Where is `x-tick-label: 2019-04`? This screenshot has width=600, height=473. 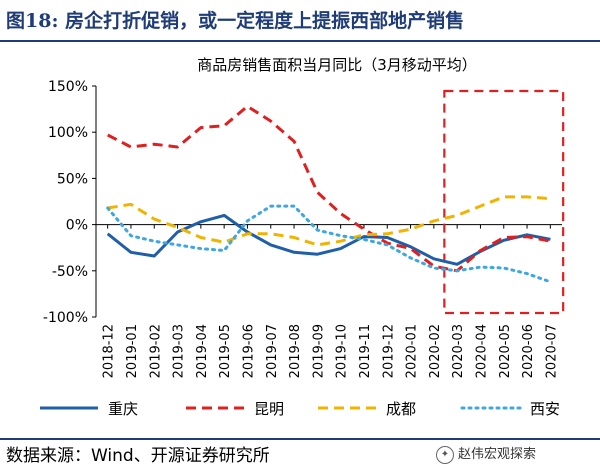 x-tick-label: 2019-04 is located at coordinates (202, 351).